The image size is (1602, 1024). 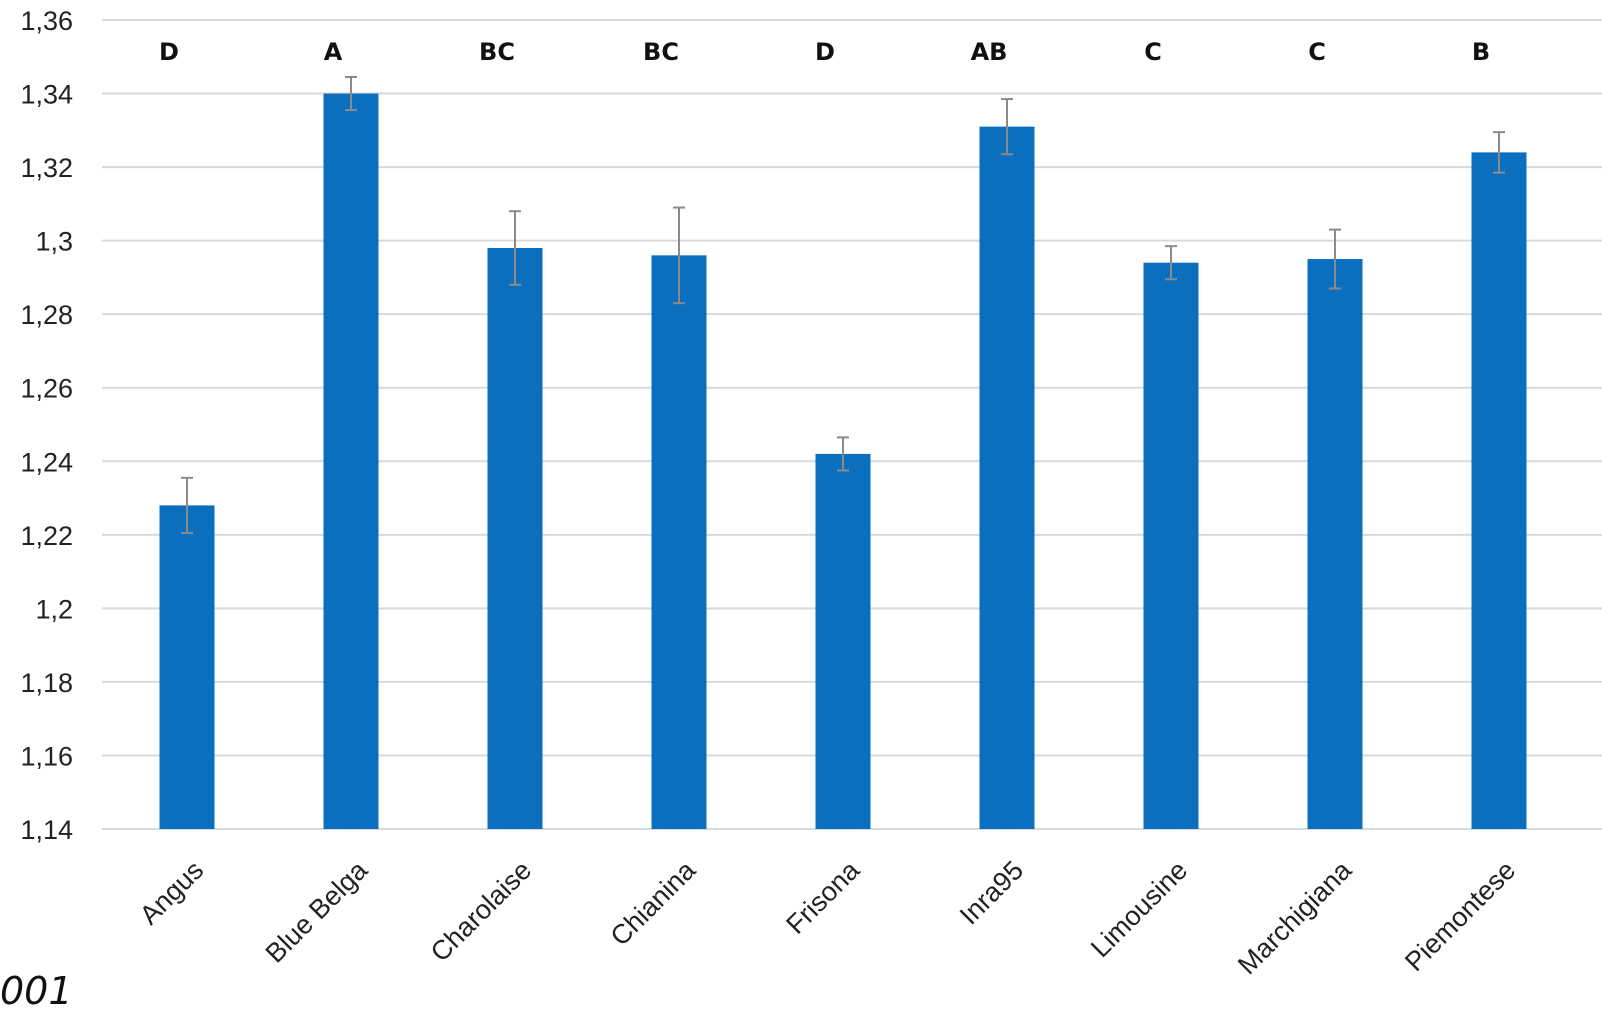 I want to click on bar-angus, so click(x=187, y=667).